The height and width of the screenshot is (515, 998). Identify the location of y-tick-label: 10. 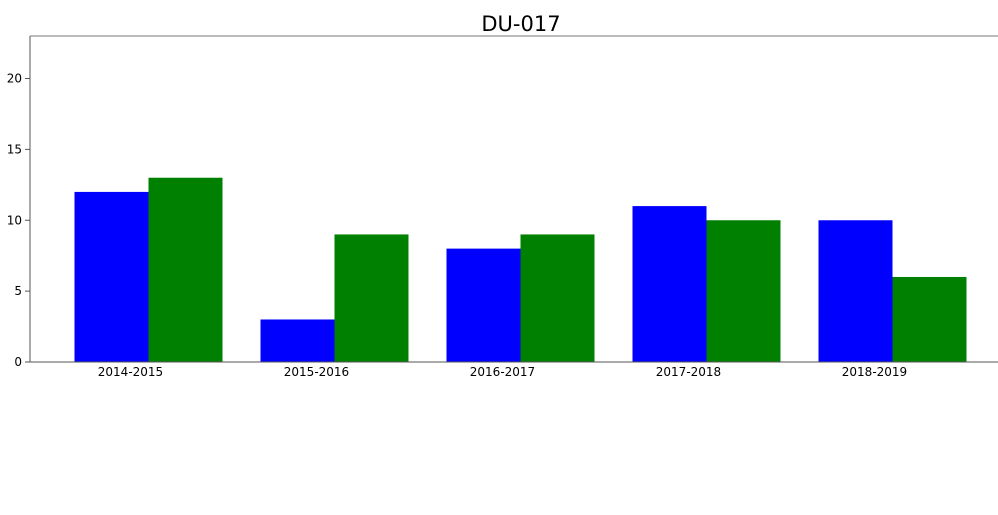
(14, 220).